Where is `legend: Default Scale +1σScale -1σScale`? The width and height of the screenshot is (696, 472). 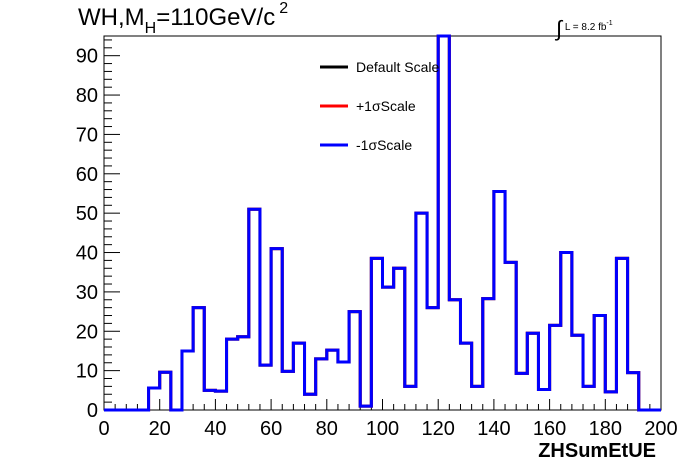 legend: Default Scale +1σScale -1σScale is located at coordinates (379, 106).